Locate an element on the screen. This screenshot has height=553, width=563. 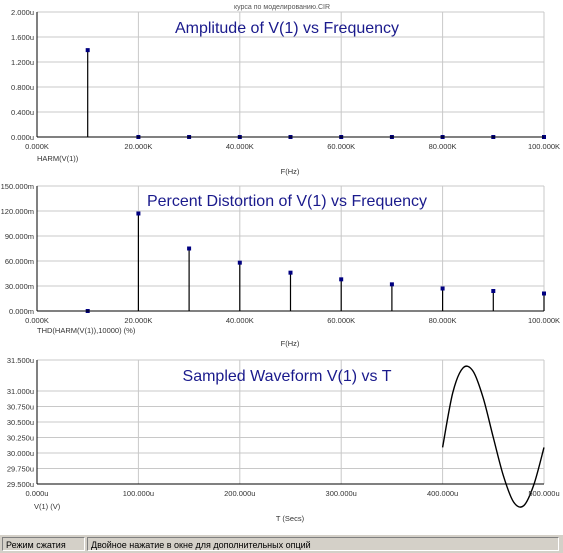
y-tick-label: 30.750u is located at coordinates (20, 407).